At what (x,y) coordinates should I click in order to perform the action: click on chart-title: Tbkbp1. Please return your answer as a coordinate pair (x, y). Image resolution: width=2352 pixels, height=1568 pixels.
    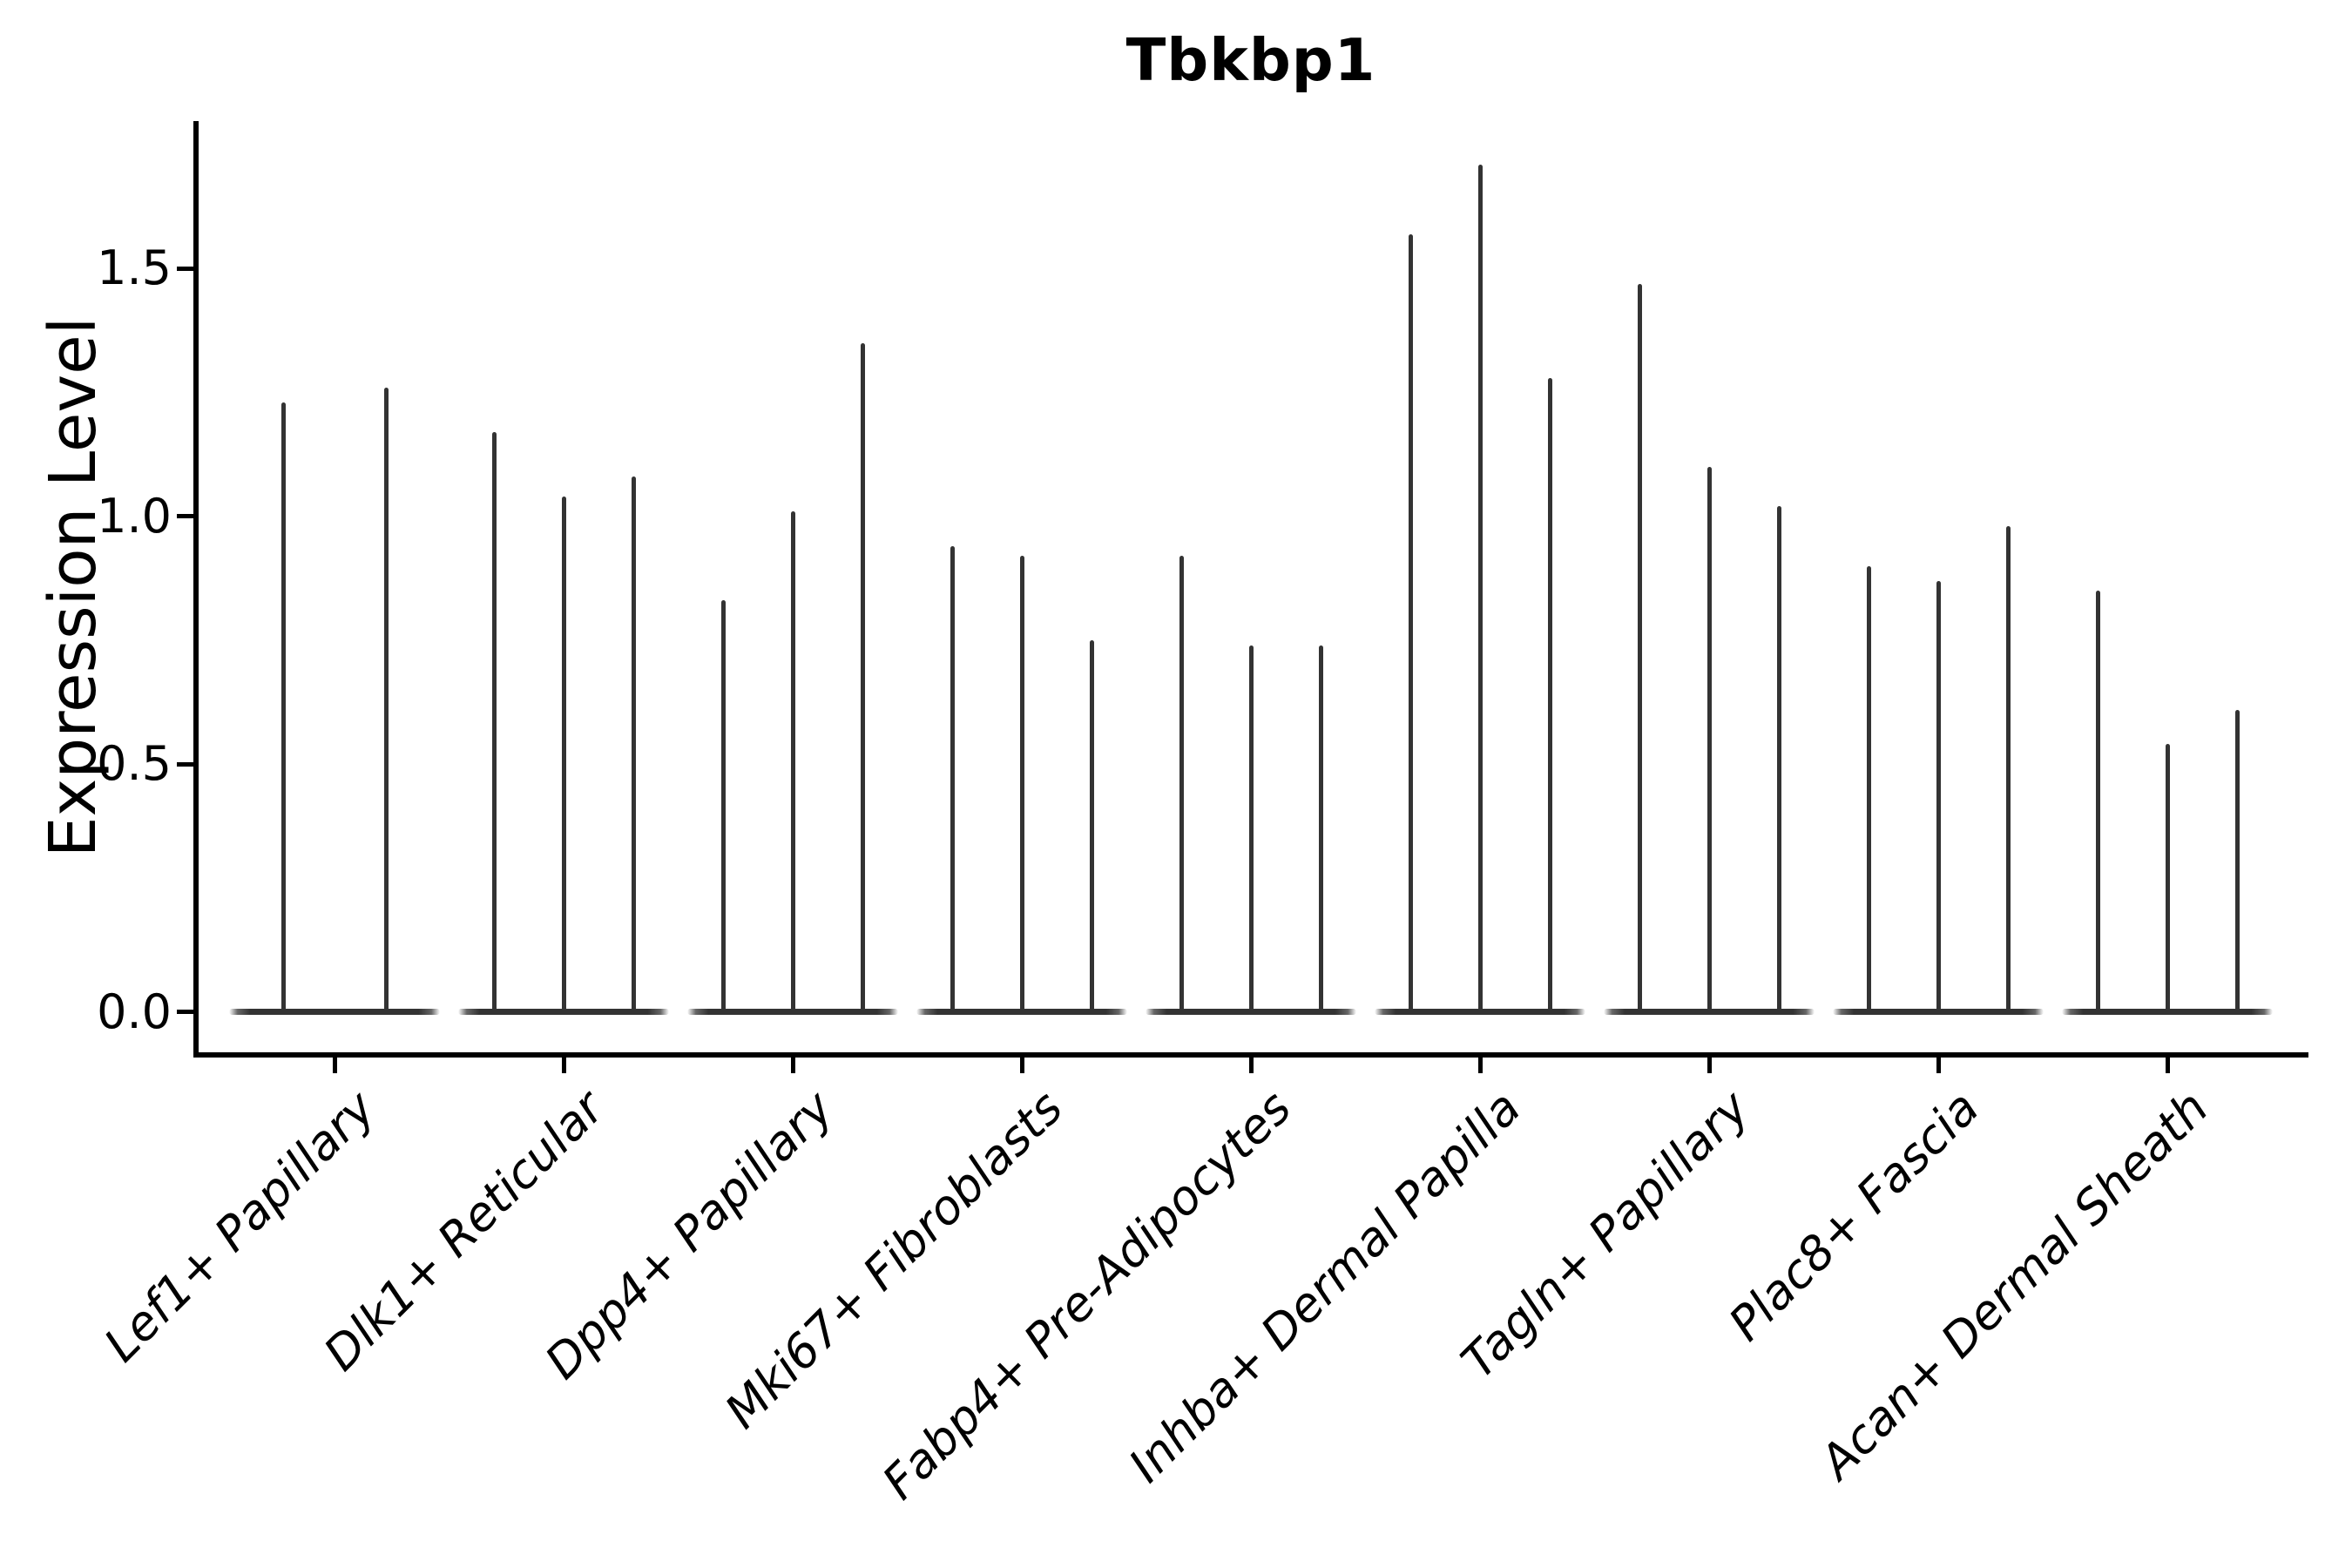
    Looking at the image, I should click on (1250, 60).